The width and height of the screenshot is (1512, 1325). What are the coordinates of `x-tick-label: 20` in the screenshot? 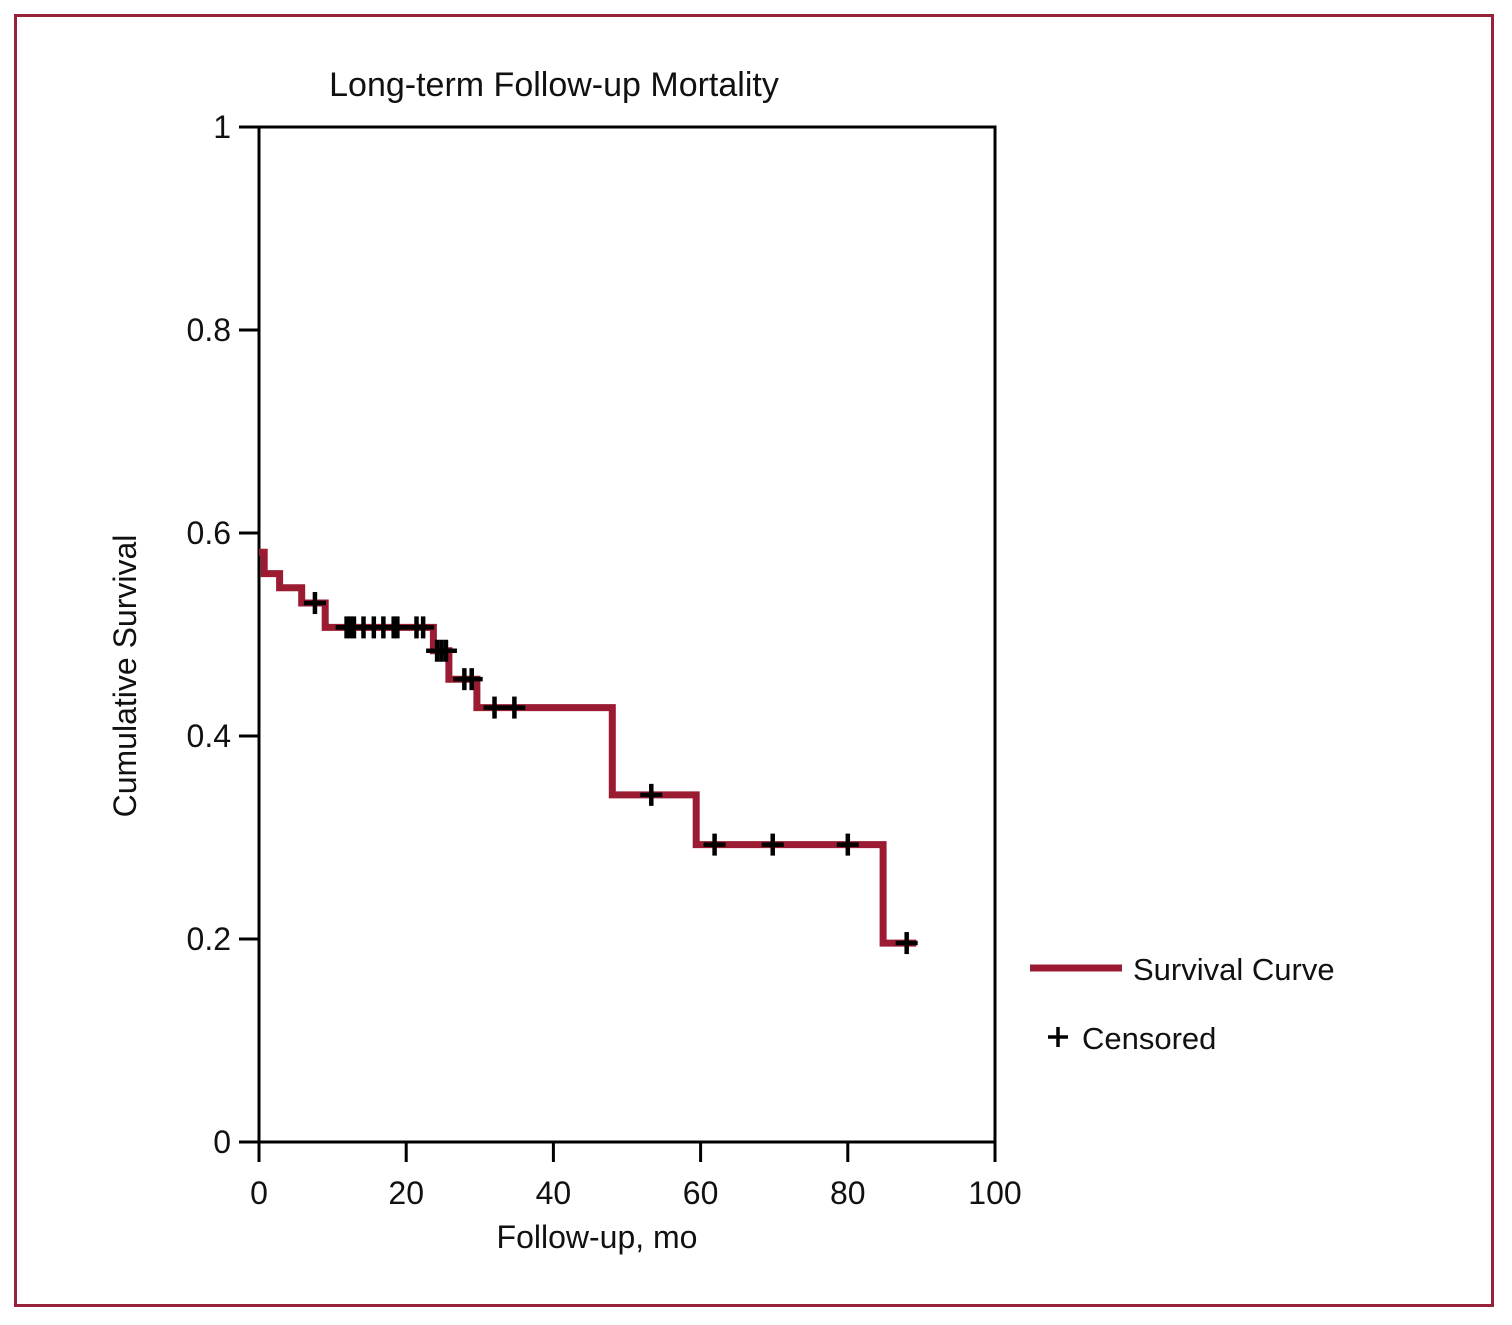 It's located at (406, 1193).